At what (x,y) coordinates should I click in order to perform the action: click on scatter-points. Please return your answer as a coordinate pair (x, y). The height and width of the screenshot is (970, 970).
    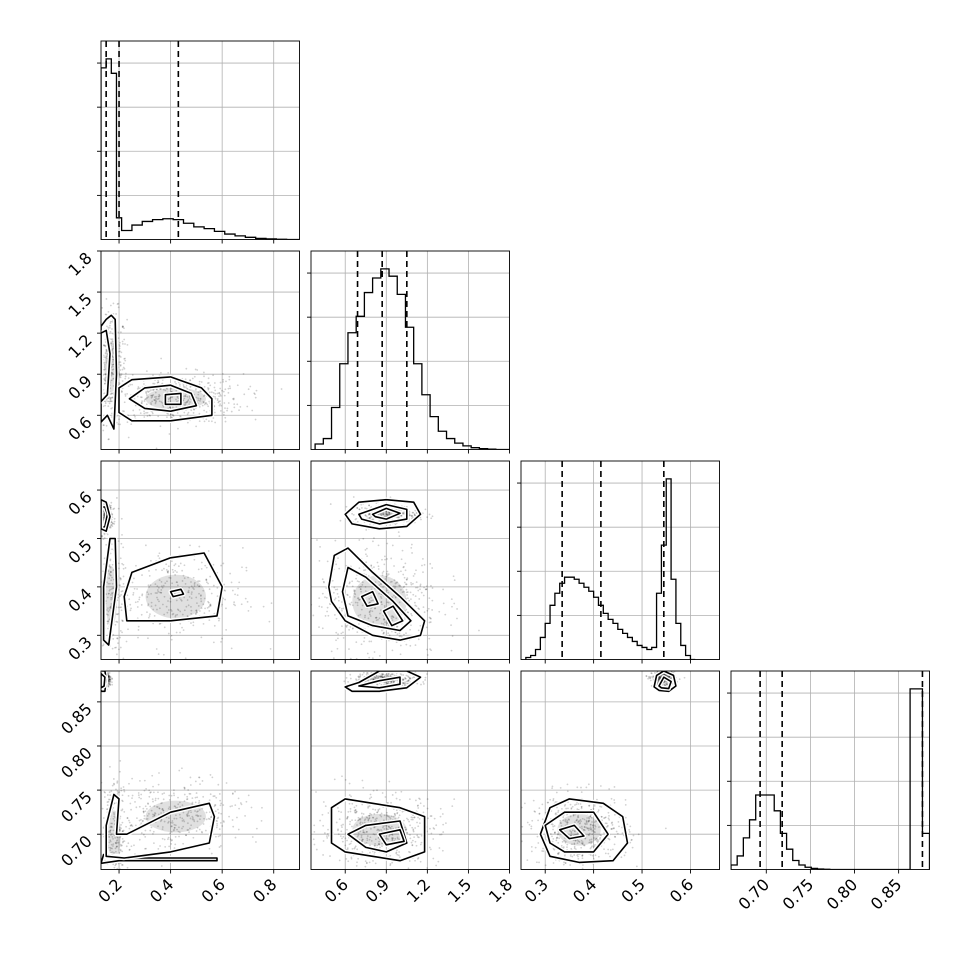
    Looking at the image, I should click on (183, 578).